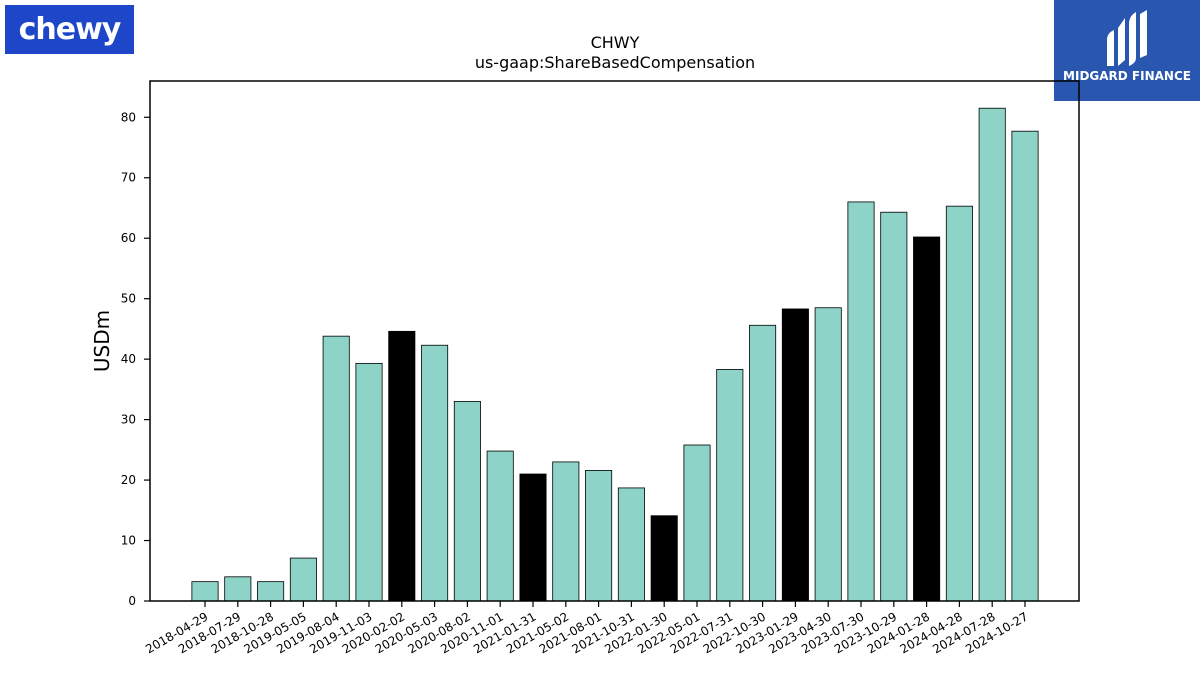  I want to click on y-tick-label: 70, so click(128, 178).